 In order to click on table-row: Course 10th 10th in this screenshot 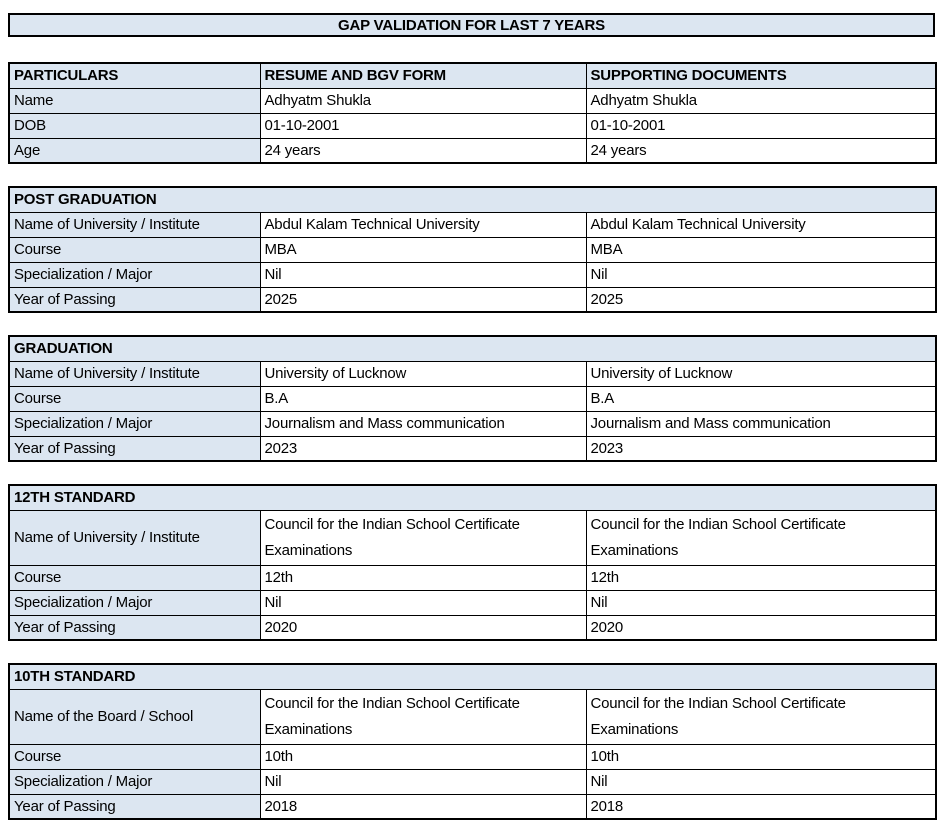, I will do `click(472, 756)`.